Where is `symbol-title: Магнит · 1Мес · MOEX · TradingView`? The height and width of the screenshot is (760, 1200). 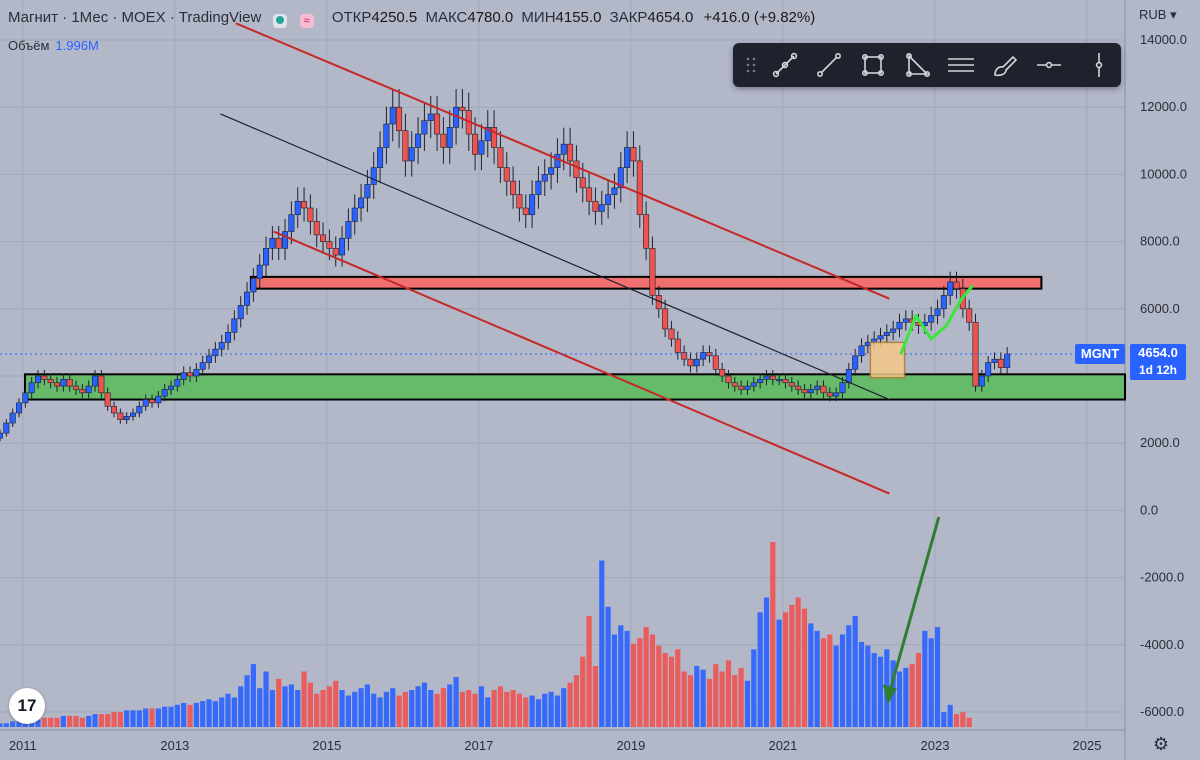
symbol-title: Магнит · 1Мес · MOEX · TradingView is located at coordinates (135, 17).